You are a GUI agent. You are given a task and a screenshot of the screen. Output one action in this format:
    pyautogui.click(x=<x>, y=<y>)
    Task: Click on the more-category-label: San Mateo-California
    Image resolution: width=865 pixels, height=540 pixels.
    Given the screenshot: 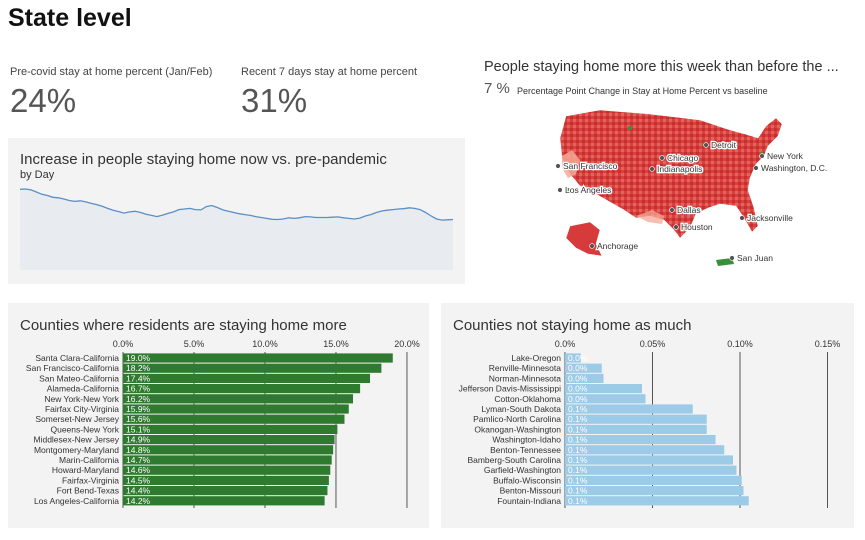 What is the action you would take?
    pyautogui.click(x=79, y=378)
    